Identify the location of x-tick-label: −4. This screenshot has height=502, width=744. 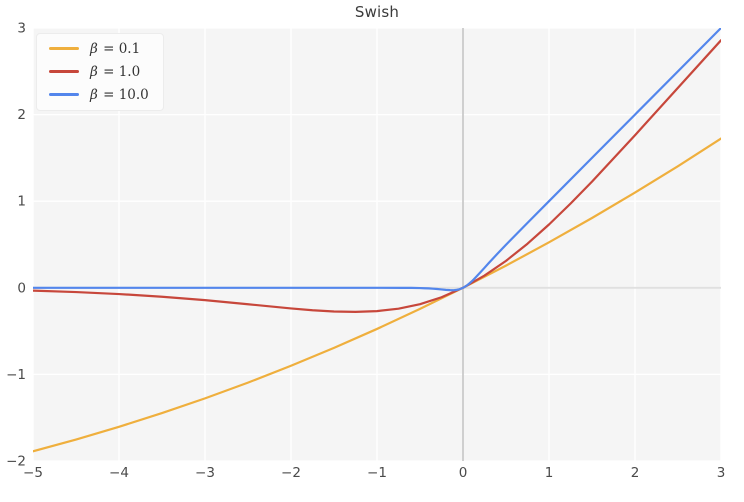
(119, 473).